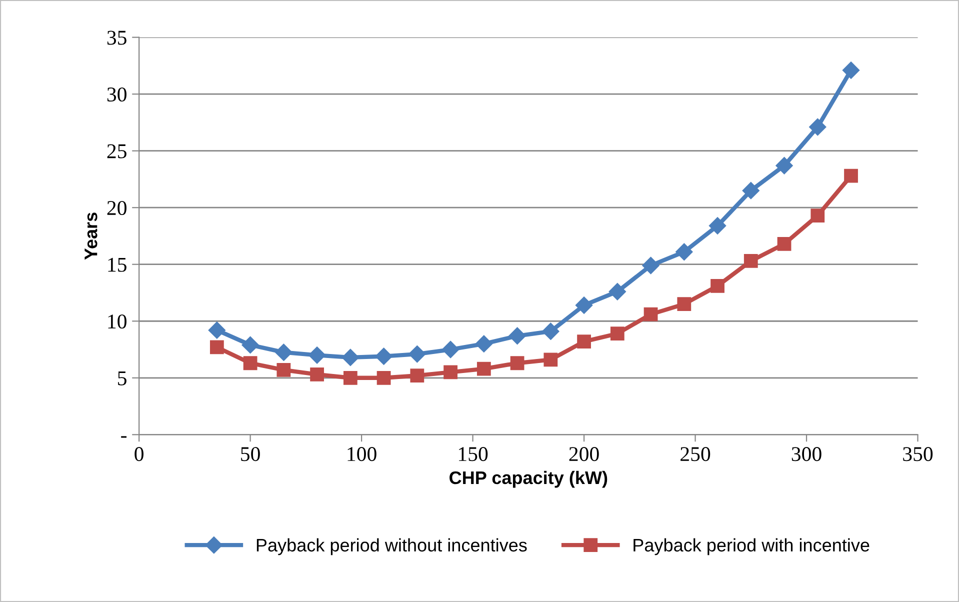  Describe the element at coordinates (584, 454) in the screenshot. I see `x-tick-label: 200` at that location.